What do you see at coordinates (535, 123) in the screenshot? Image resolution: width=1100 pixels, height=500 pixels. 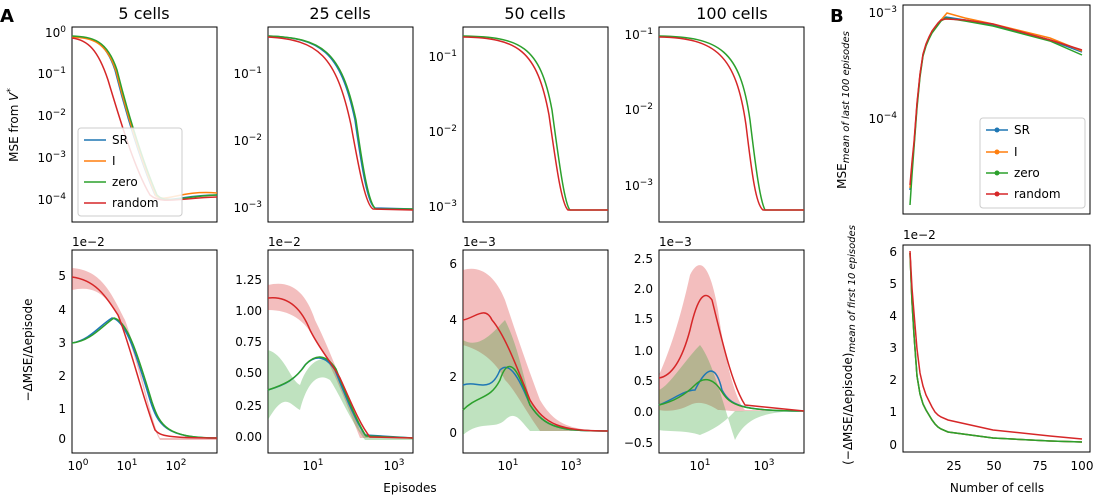 I see `a3-curves` at bounding box center [535, 123].